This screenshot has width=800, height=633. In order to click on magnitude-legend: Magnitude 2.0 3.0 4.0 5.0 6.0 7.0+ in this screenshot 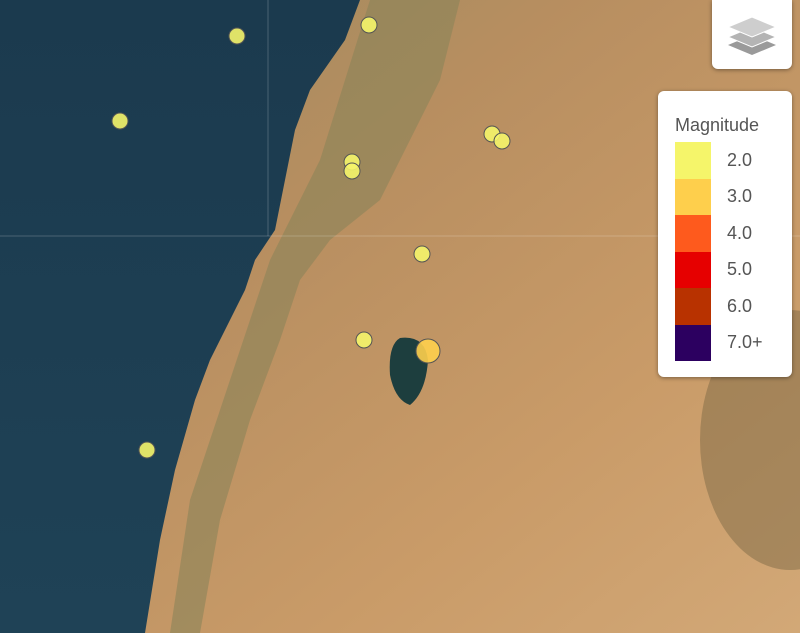, I will do `click(725, 234)`.